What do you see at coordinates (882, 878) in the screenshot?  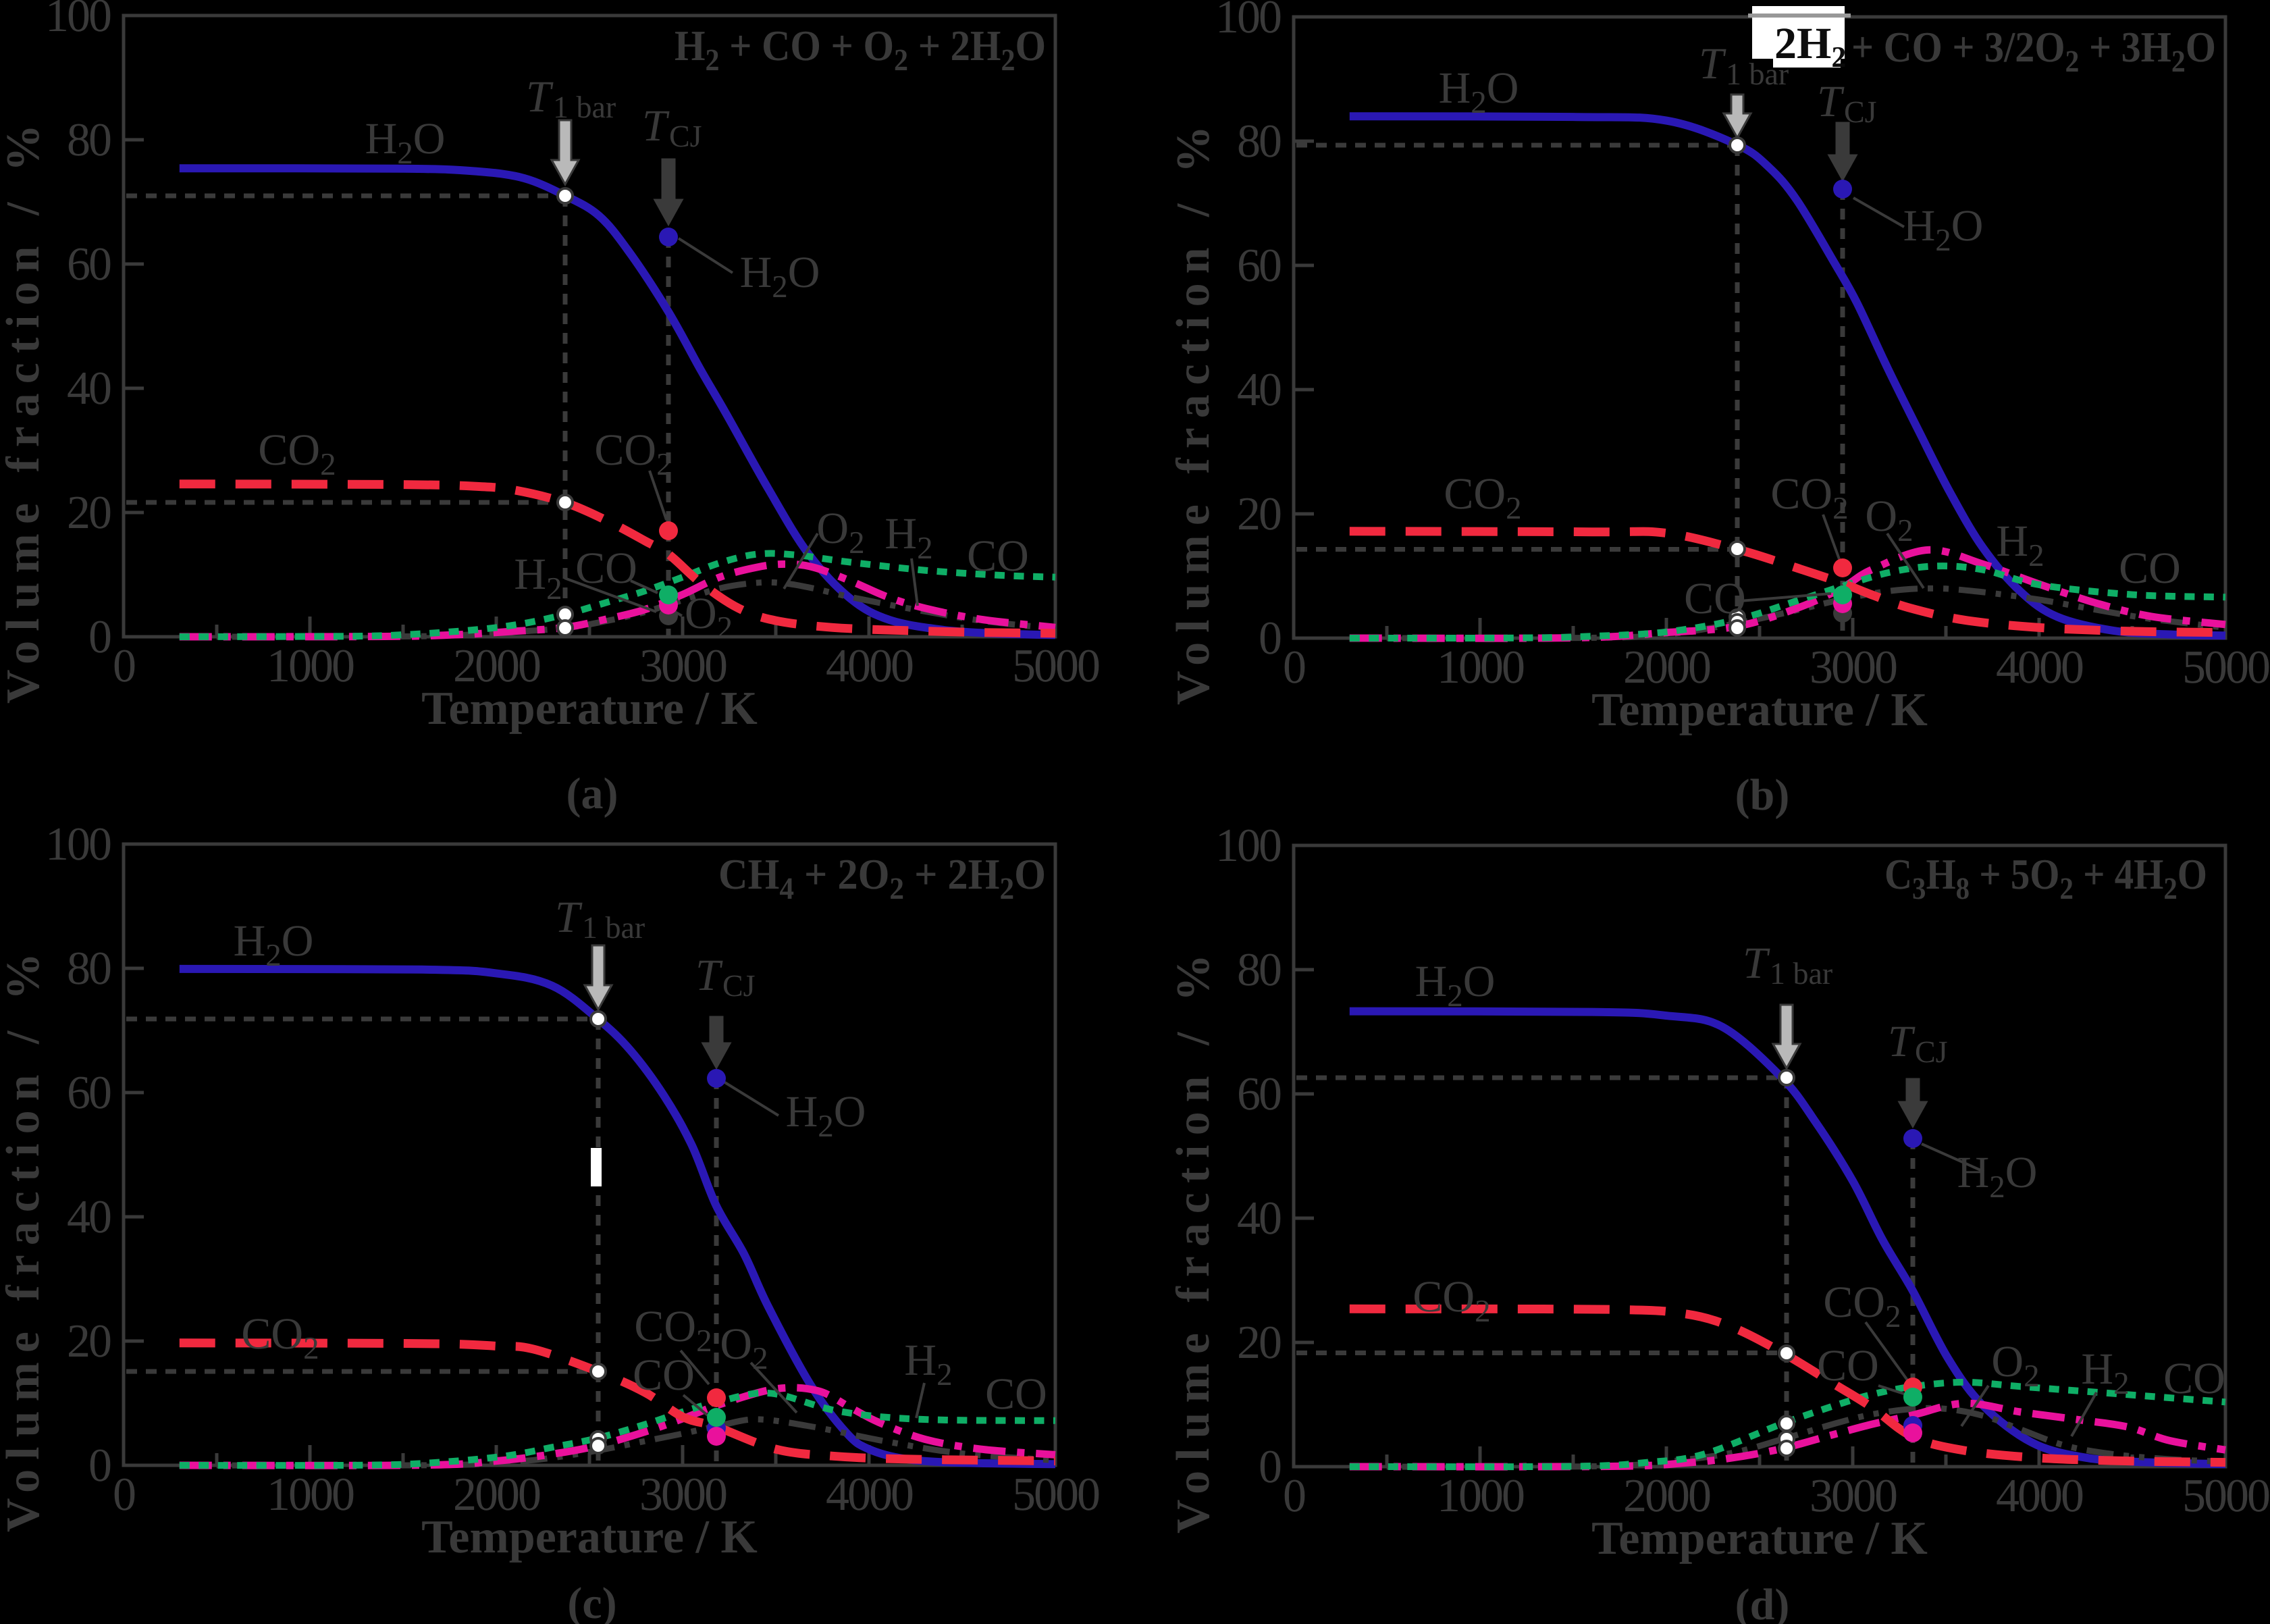 I see `svg-text: CH4 + 2O2 + 2H2O` at bounding box center [882, 878].